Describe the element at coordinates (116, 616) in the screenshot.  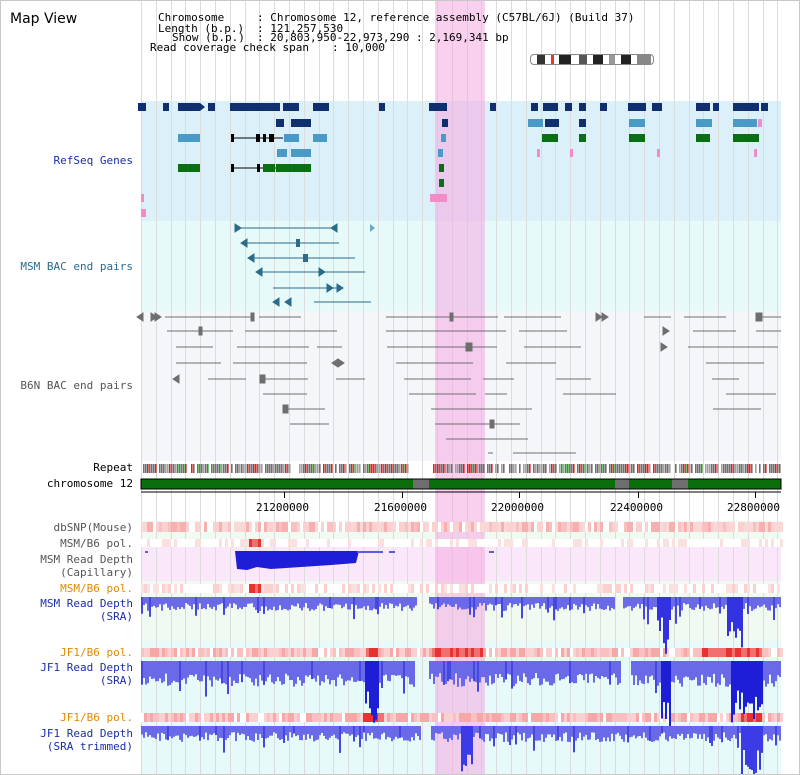
I see `track-label-msm-sra-2: (SRA)` at that location.